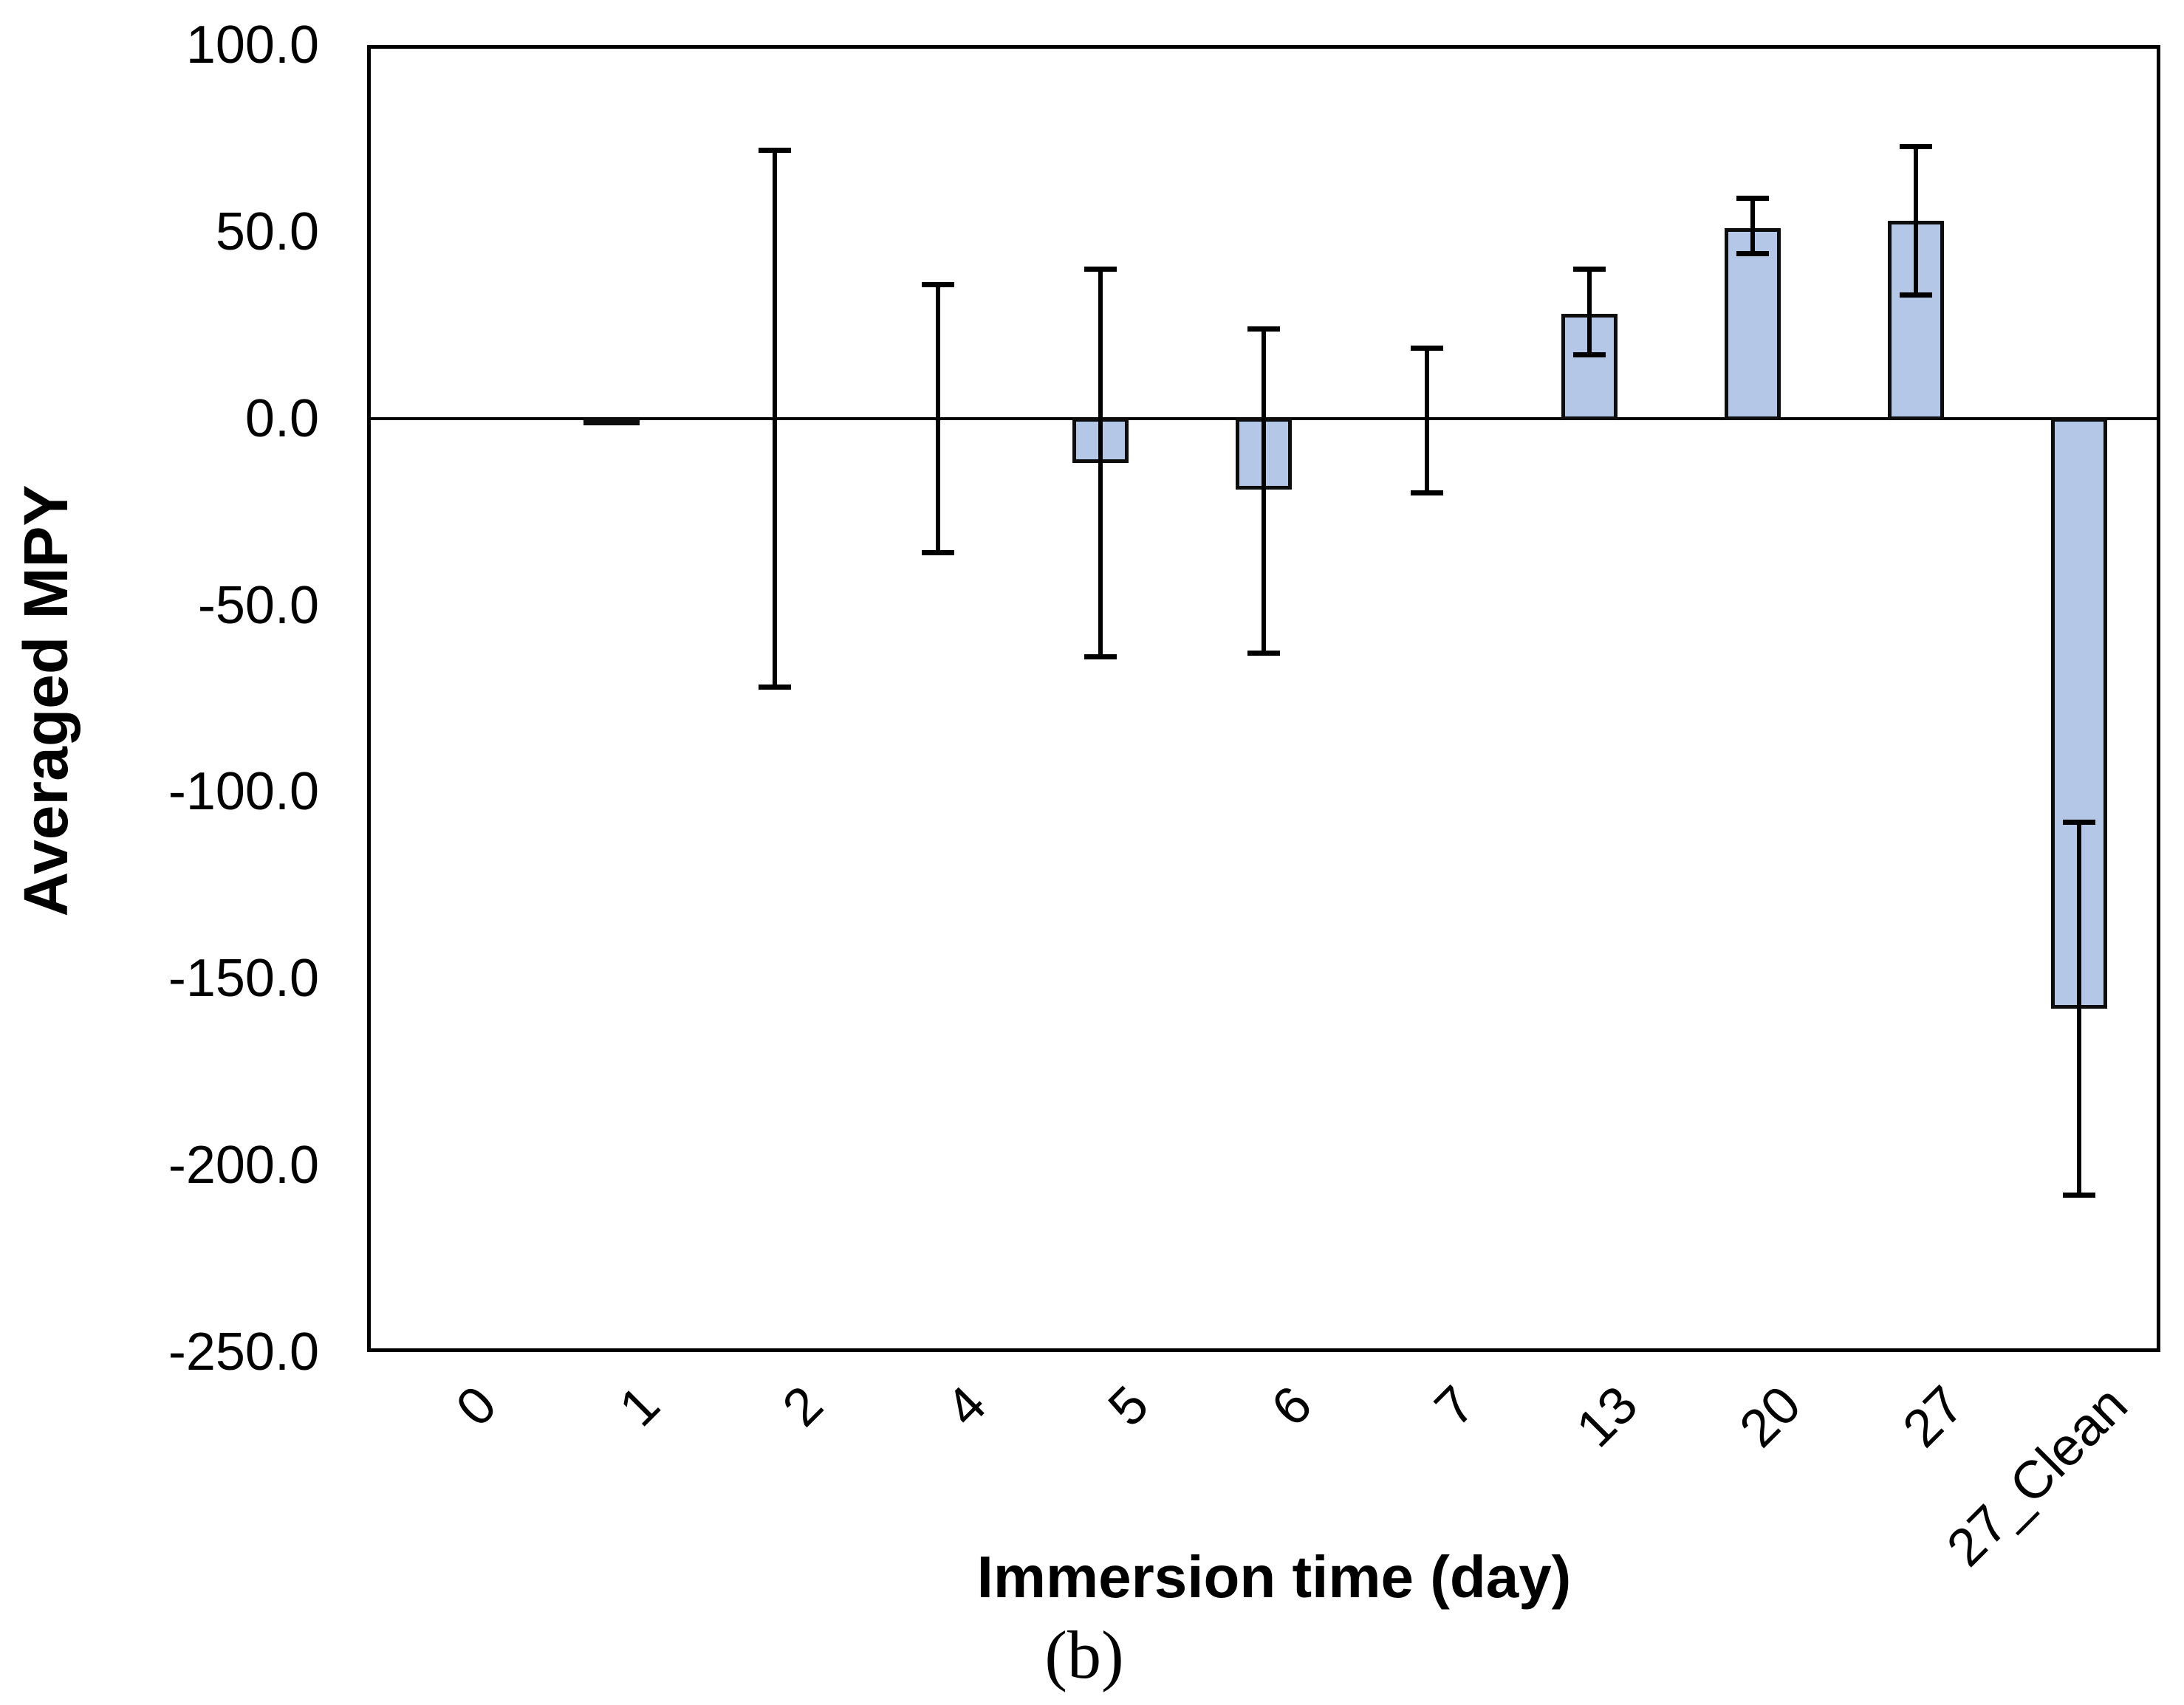  I want to click on x-axis-title: Immersion time (day), so click(1274, 1577).